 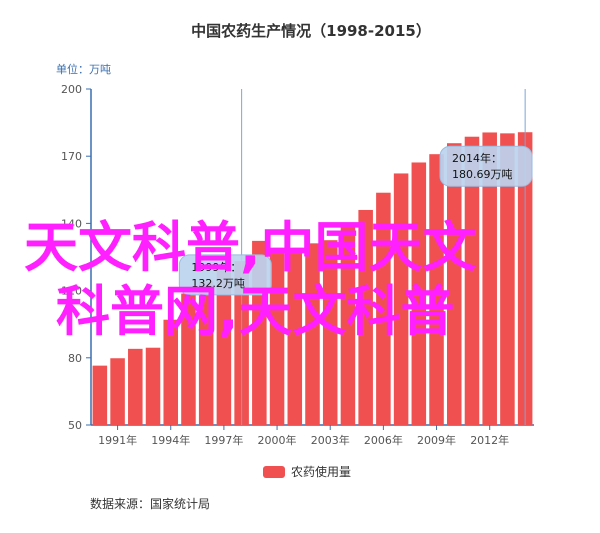 What do you see at coordinates (482, 174) in the screenshot?
I see `tooltip-value: 180.69万吨` at bounding box center [482, 174].